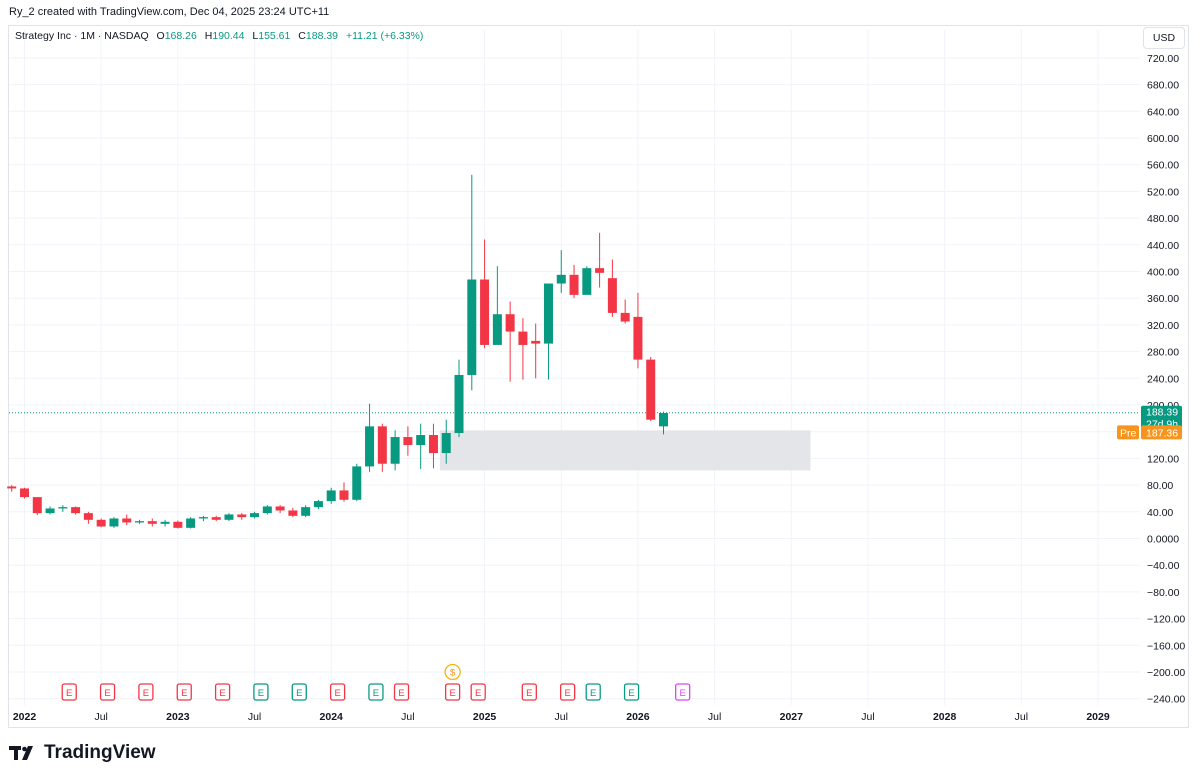 The height and width of the screenshot is (779, 1200). What do you see at coordinates (1163, 166) in the screenshot?
I see `y-tick-label: 560.00` at bounding box center [1163, 166].